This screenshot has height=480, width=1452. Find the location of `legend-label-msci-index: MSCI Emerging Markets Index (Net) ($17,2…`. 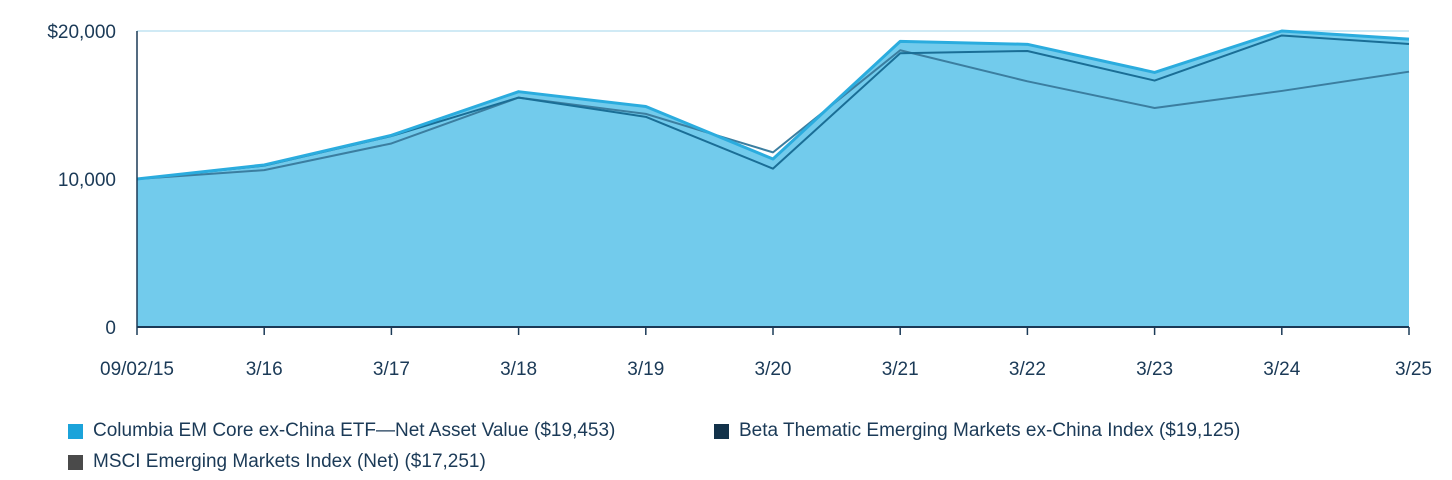

legend-label-msci-index: MSCI Emerging Markets Index (Net) ($17,2… is located at coordinates (289, 461).